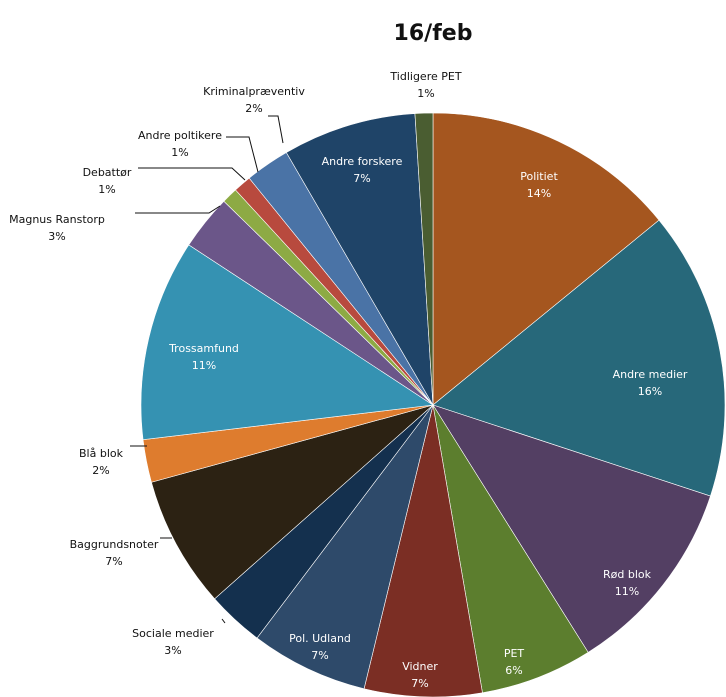 Image resolution: width=726 pixels, height=697 pixels. I want to click on slice-label-sociale-medier: Sociale medier 3%, so click(173, 642).